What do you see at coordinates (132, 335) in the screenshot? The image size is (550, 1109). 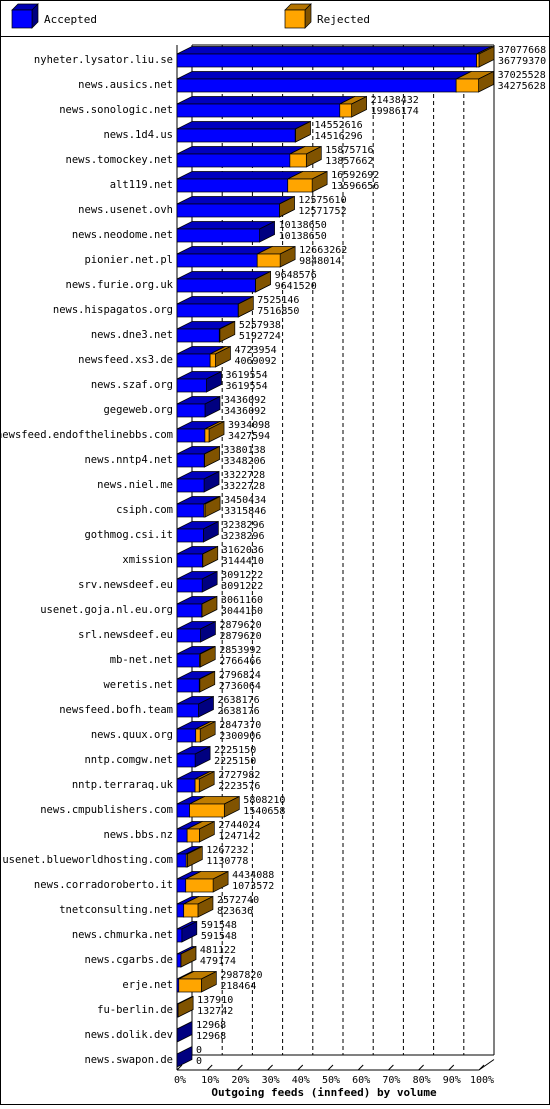 I see `category-label: news.dne3.net` at bounding box center [132, 335].